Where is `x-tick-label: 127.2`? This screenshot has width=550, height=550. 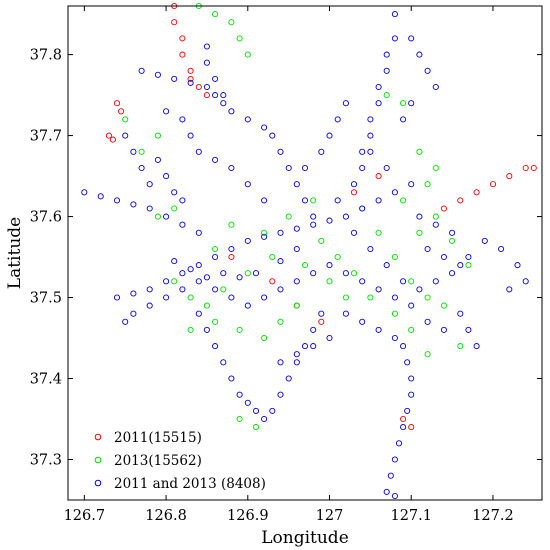 x-tick-label: 127.2 is located at coordinates (493, 516).